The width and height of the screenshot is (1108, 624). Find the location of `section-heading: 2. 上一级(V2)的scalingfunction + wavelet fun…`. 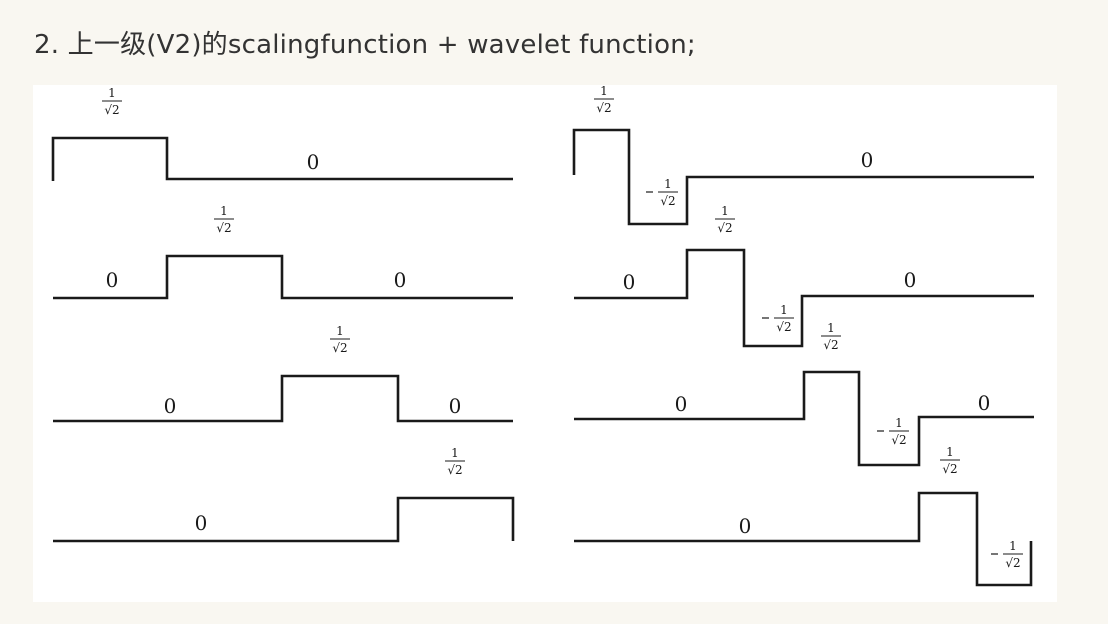

section-heading: 2. 上一级(V2)的scalingfunction + wavelet fun… is located at coordinates (365, 45).